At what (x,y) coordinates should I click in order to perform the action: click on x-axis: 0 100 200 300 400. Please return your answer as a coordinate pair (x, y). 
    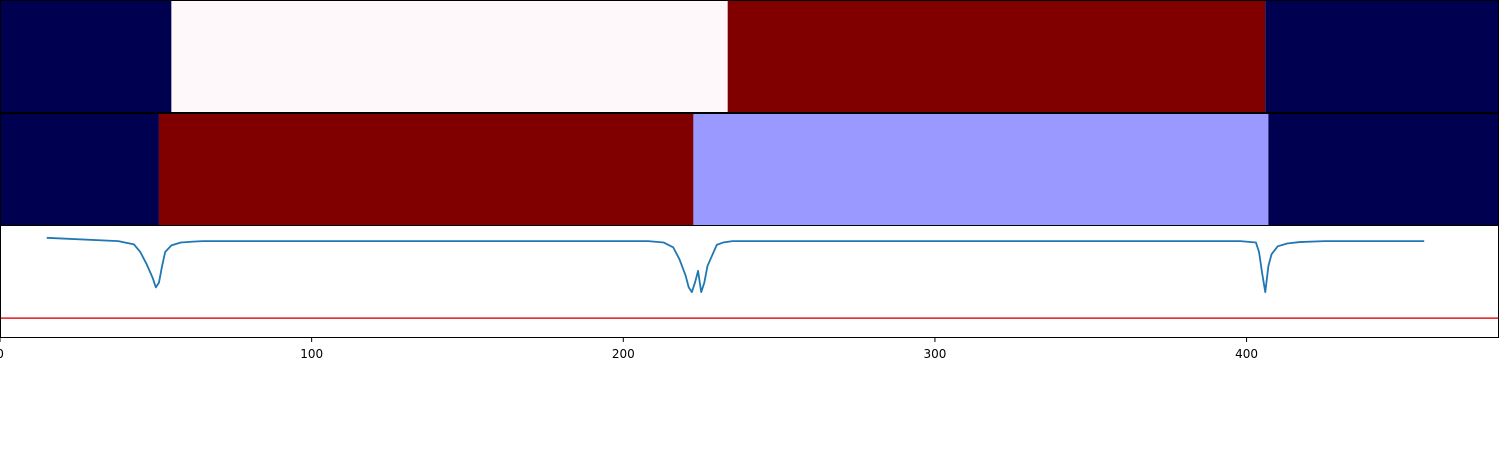
    Looking at the image, I should click on (629, 349).